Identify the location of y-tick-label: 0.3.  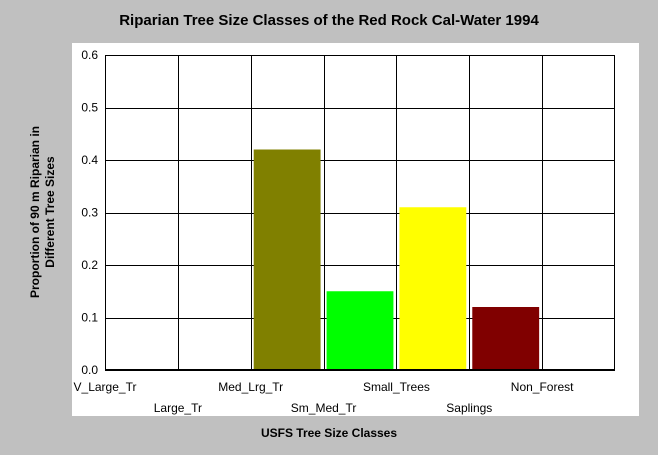
(89, 213).